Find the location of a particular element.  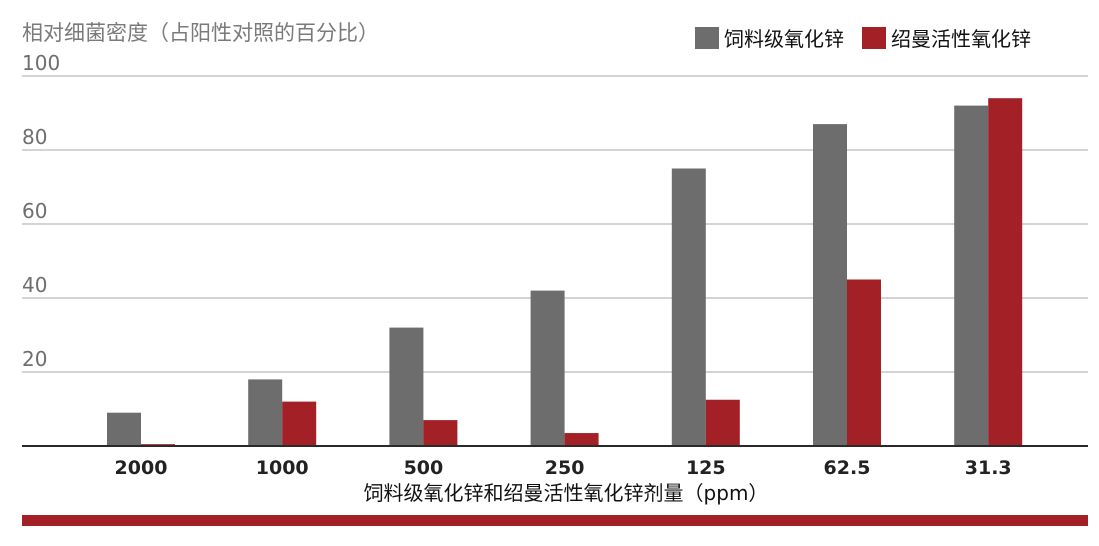

bar-active-zinc-62.5 is located at coordinates (864, 362).